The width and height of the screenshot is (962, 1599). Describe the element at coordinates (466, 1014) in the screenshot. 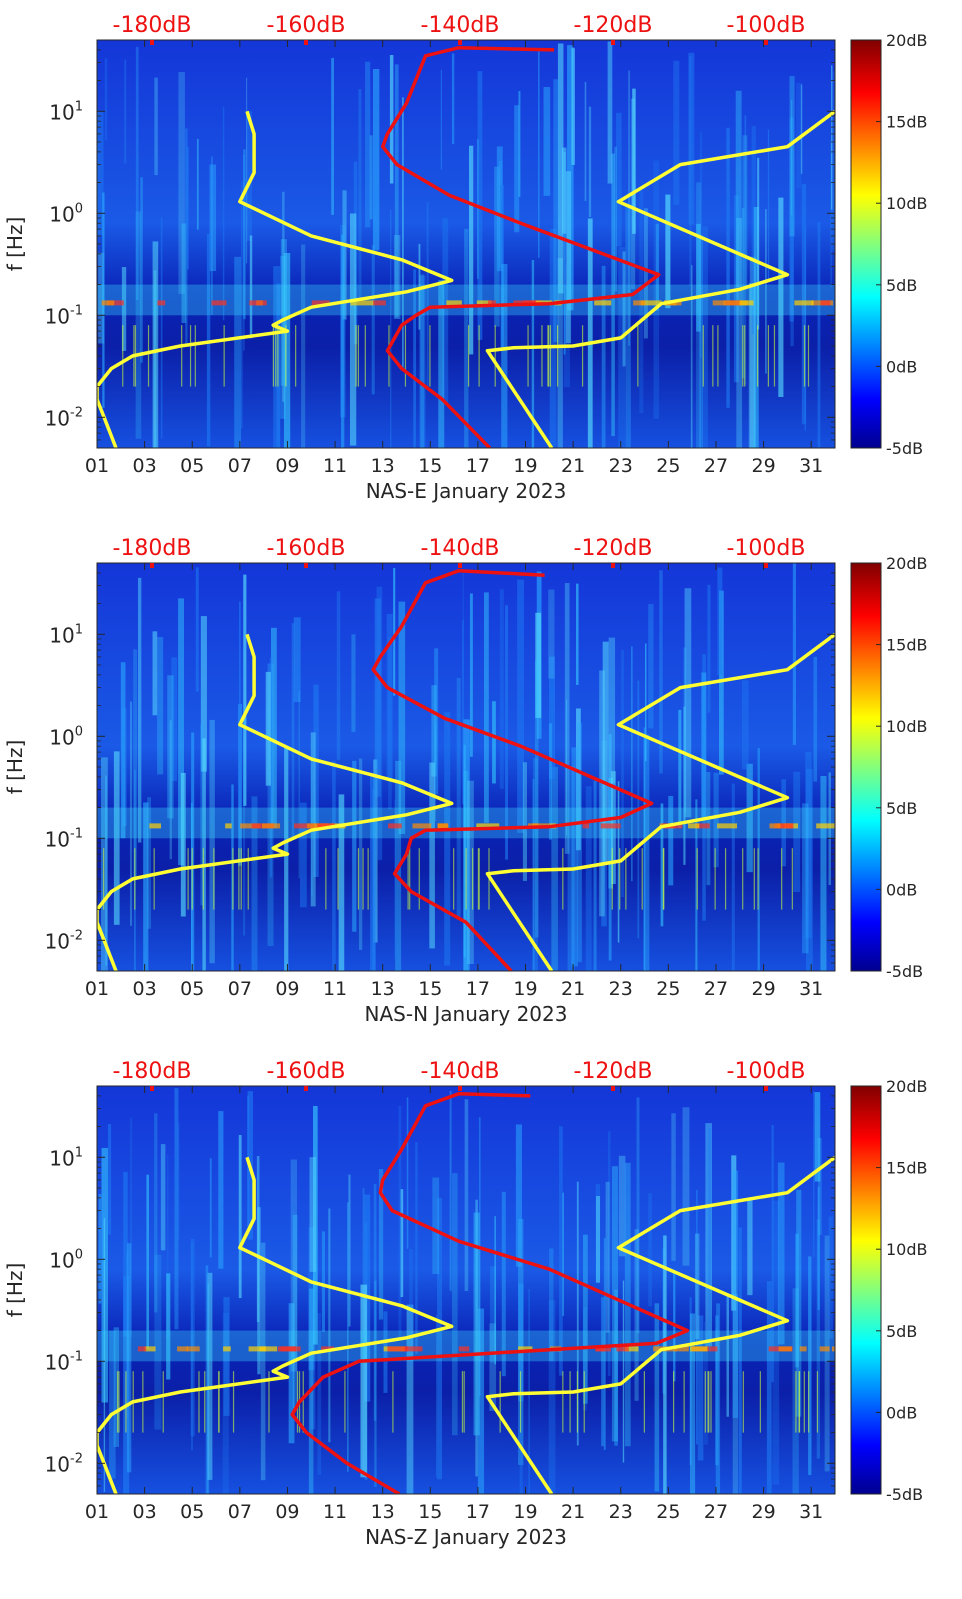

I see `x-axis-label: NAS-N January 2023` at that location.